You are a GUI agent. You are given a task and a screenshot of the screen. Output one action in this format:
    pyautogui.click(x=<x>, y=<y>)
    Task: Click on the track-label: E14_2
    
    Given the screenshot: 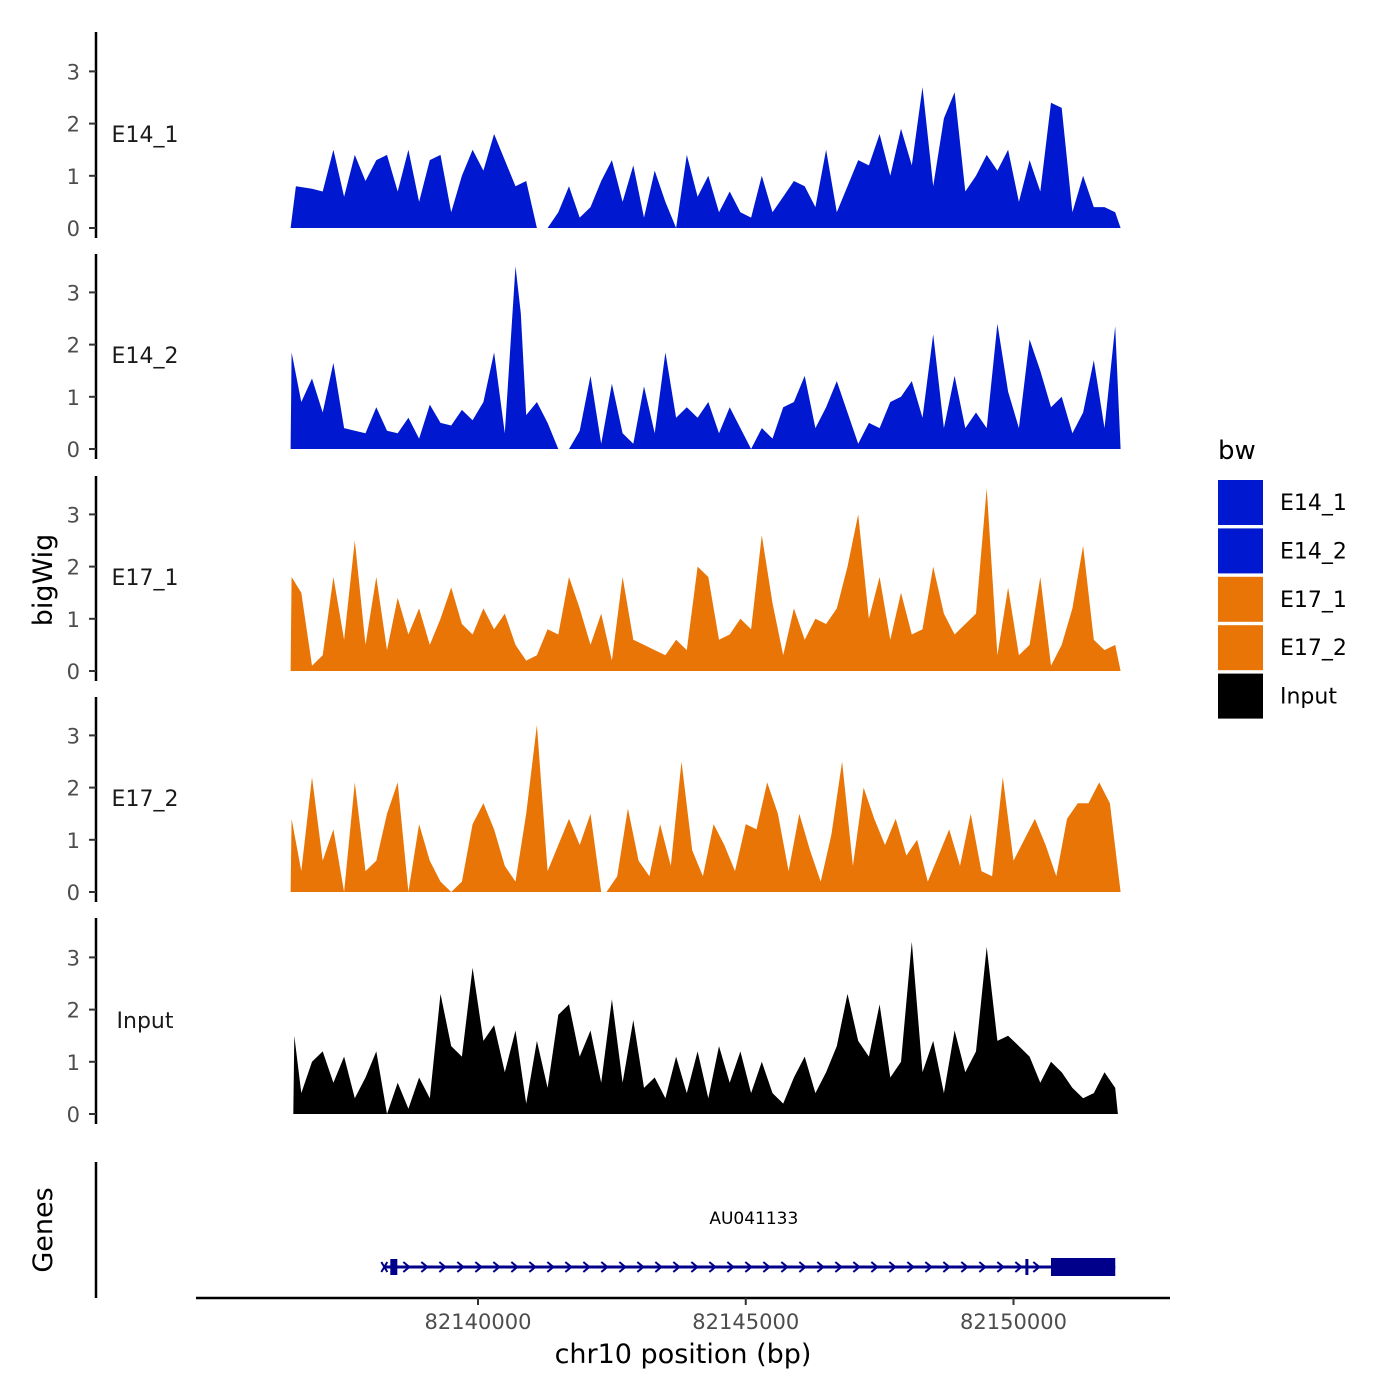 What is the action you would take?
    pyautogui.click(x=145, y=356)
    